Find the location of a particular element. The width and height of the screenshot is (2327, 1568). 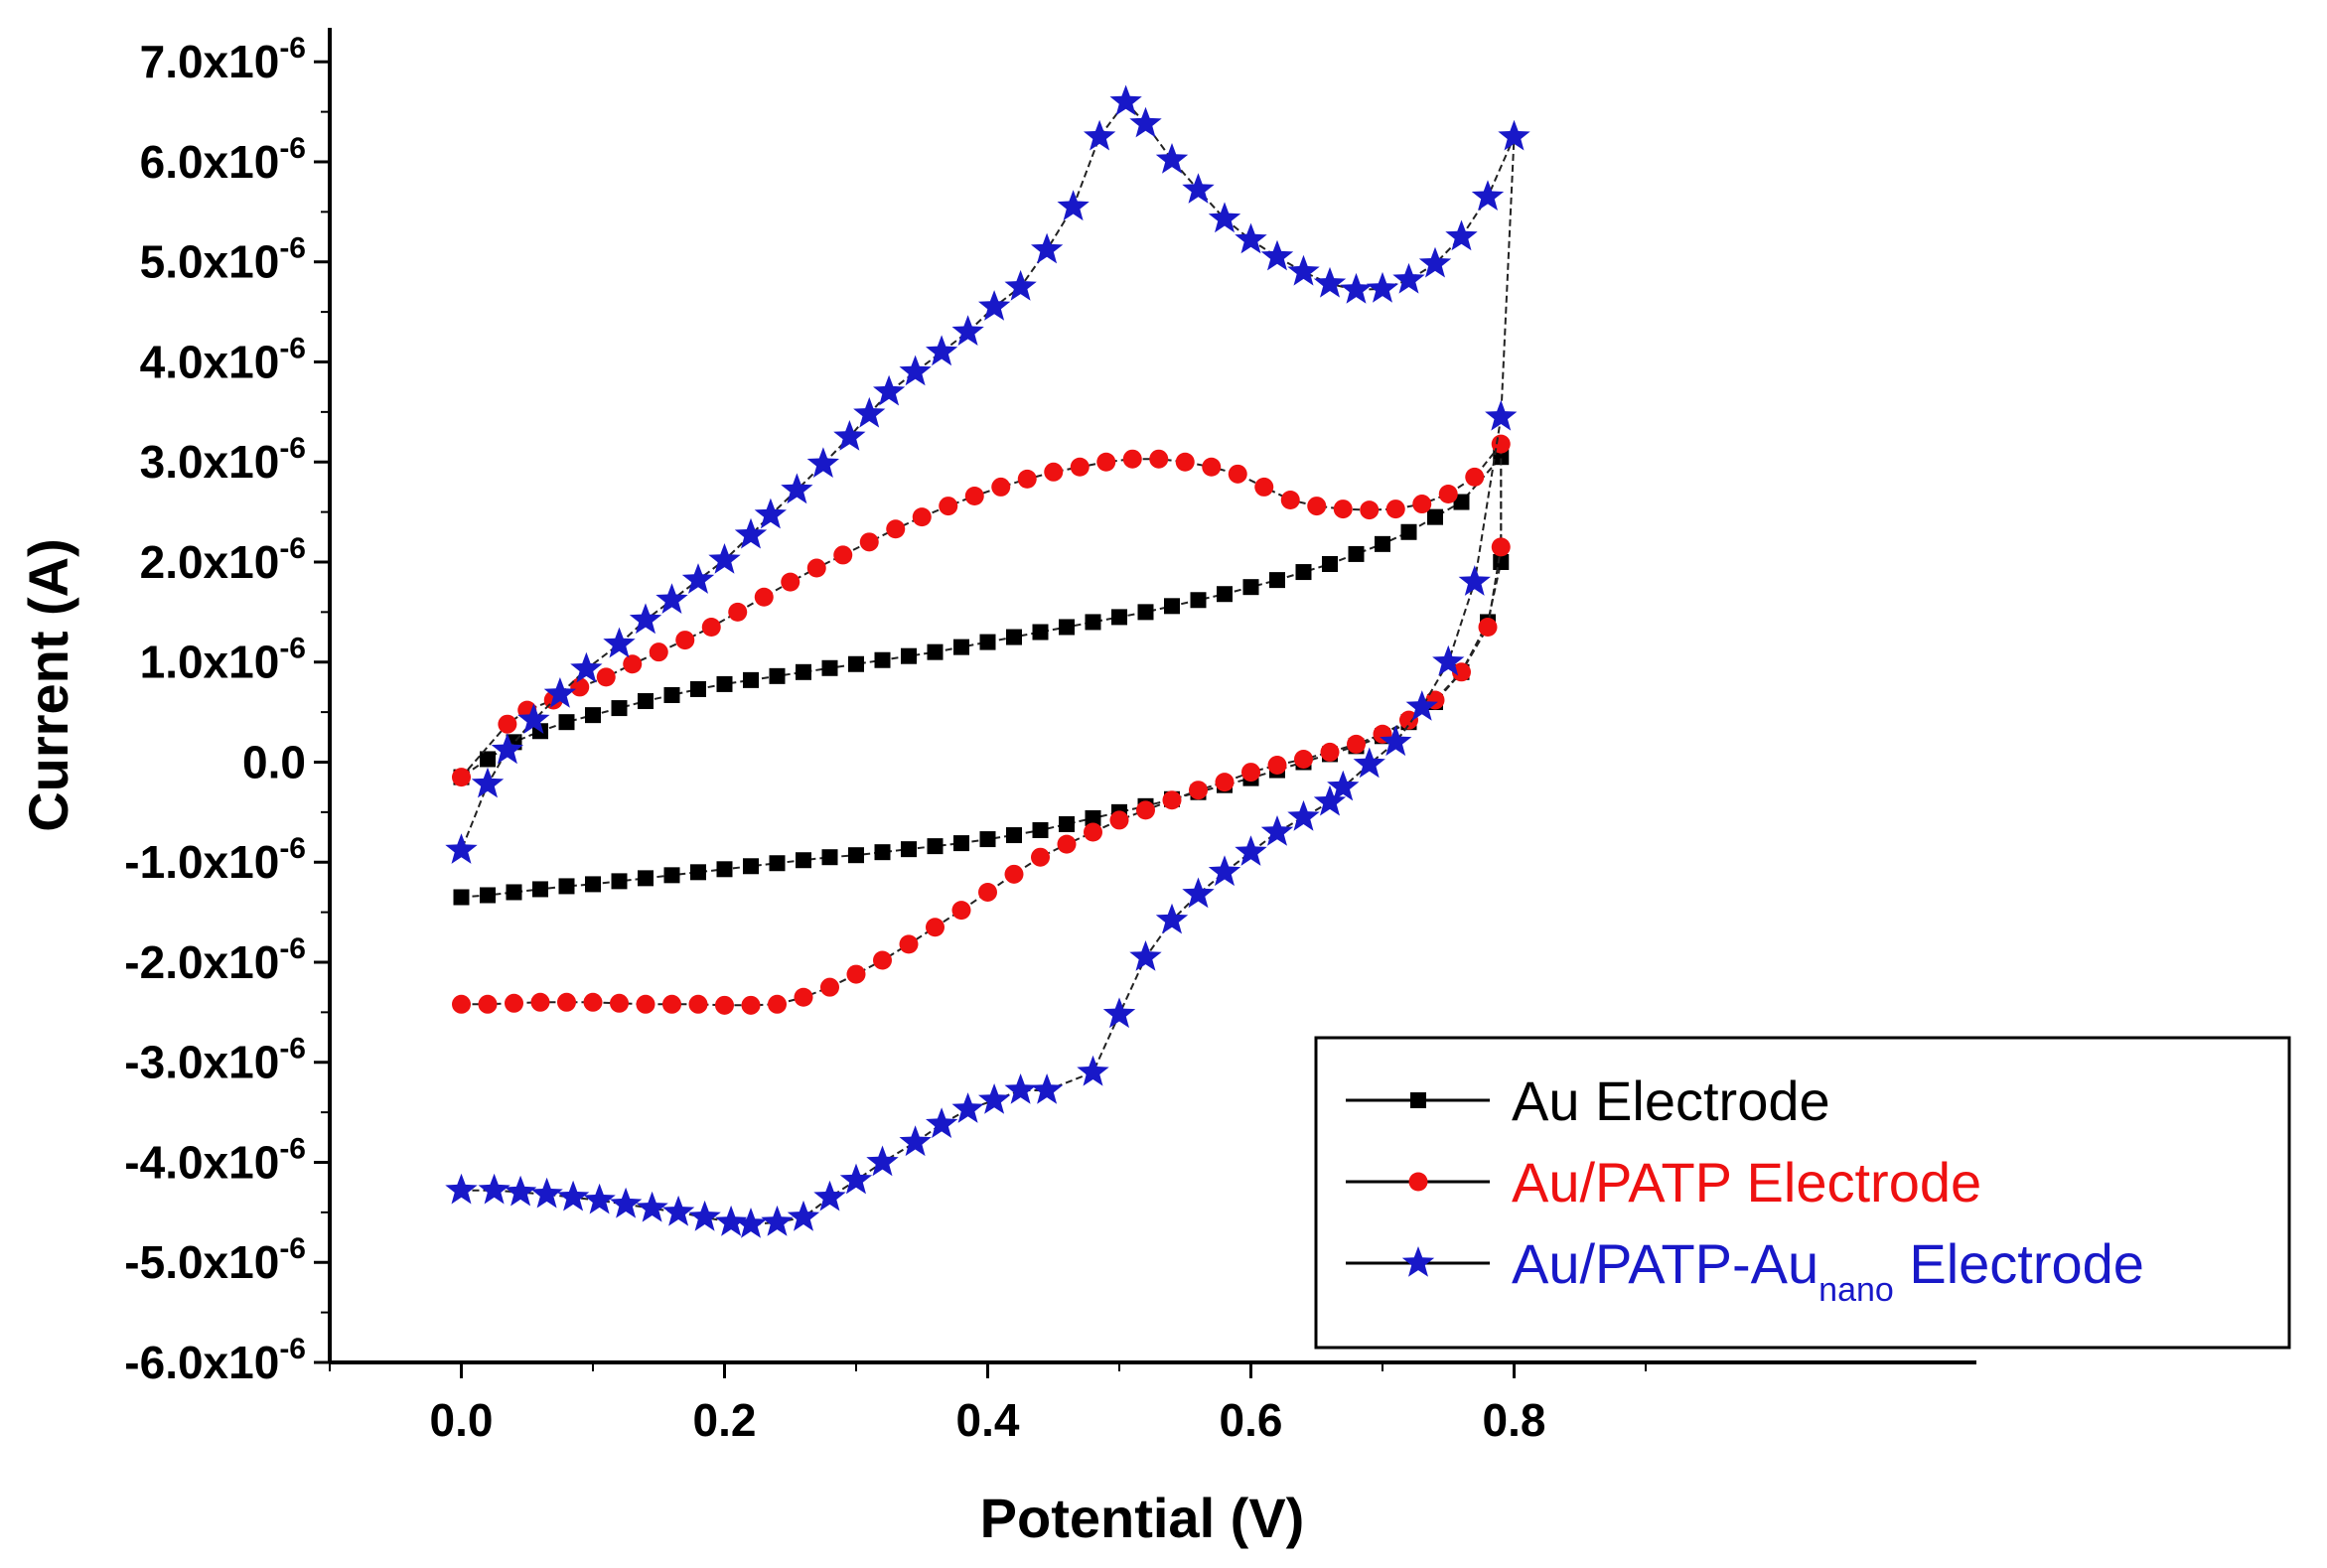

y-tick-label: 7.0x10⁻⁶ is located at coordinates (223, 59).